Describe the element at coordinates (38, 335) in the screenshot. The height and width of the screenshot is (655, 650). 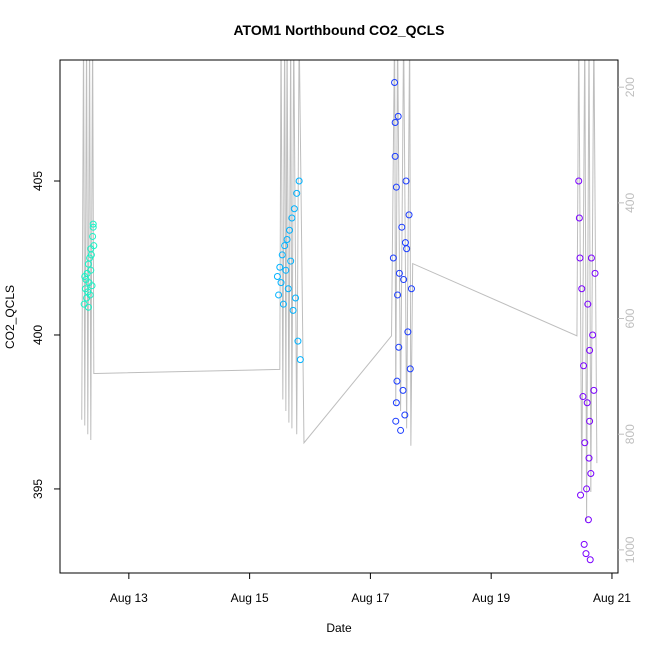
I see `y-tick-label: 400` at that location.